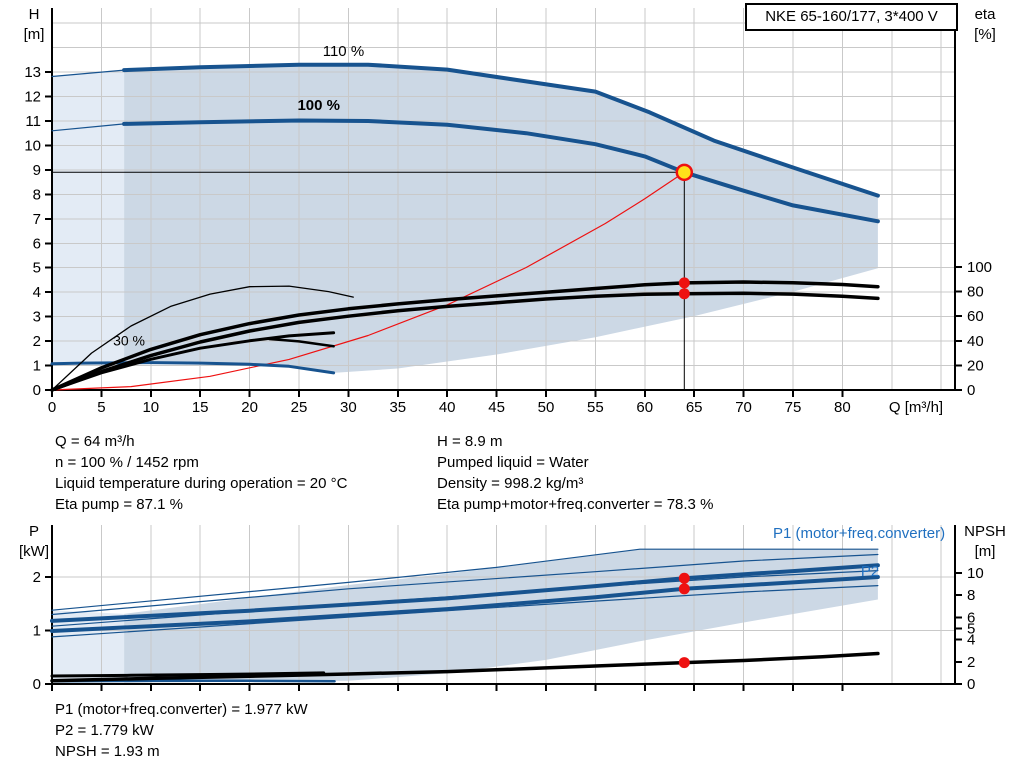 Image resolution: width=1024 pixels, height=781 pixels. Describe the element at coordinates (979, 267) in the screenshot. I see `y-right-tick-label: 100` at that location.